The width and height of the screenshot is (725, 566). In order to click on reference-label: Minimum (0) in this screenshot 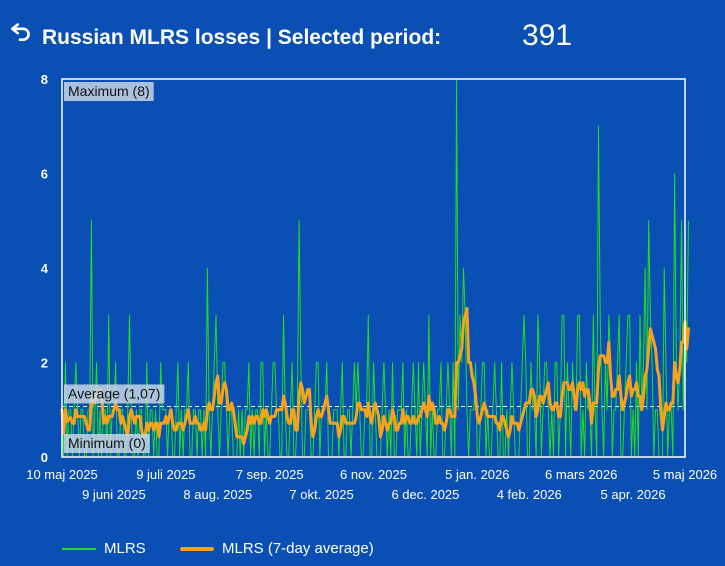, I will do `click(107, 443)`.